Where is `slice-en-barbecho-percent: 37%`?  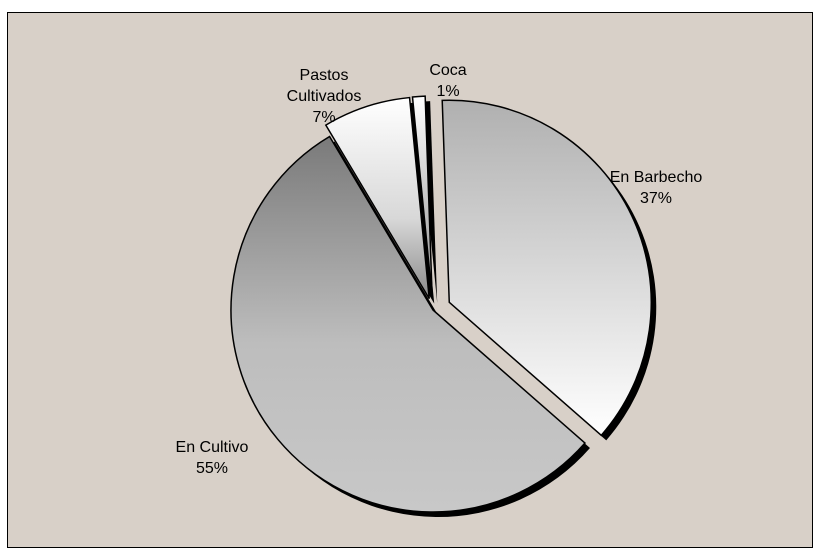
slice-en-barbecho-percent: 37% is located at coordinates (656, 198).